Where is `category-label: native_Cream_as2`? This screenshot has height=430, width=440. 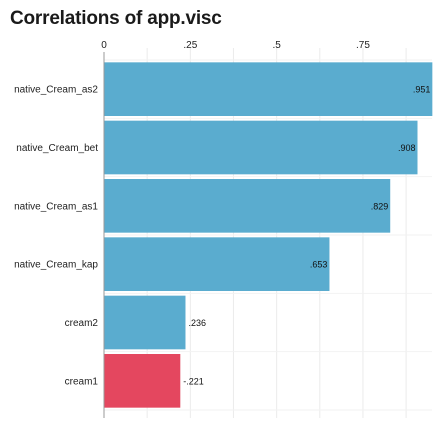 category-label: native_Cream_as2 is located at coordinates (56, 90).